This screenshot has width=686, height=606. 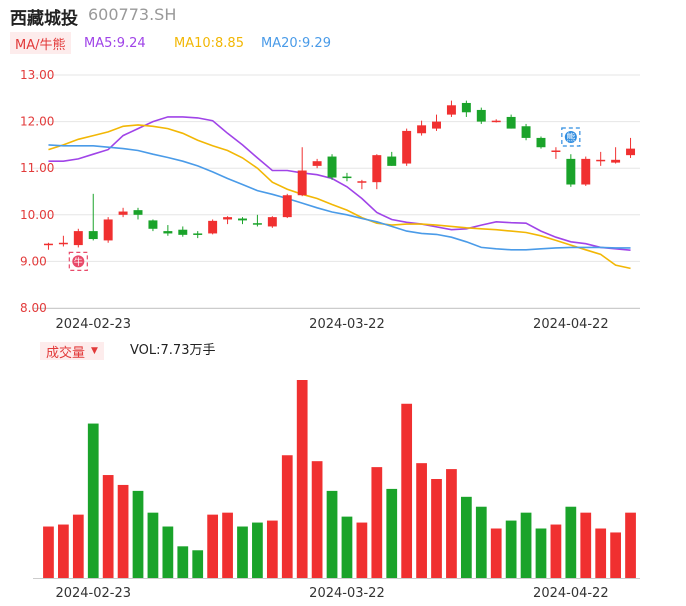 I want to click on bull-marker-icon: 牛, so click(x=78, y=261).